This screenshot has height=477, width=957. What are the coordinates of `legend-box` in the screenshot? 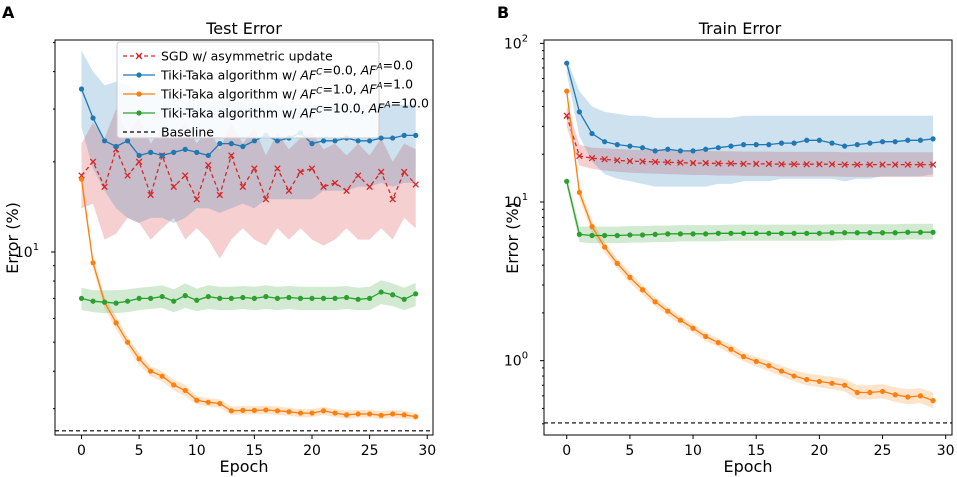 It's located at (248, 90).